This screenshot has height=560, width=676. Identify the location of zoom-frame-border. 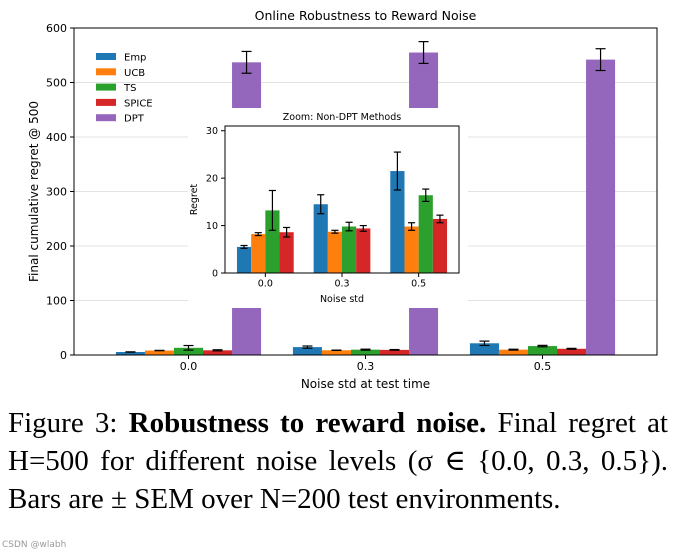
(342, 199).